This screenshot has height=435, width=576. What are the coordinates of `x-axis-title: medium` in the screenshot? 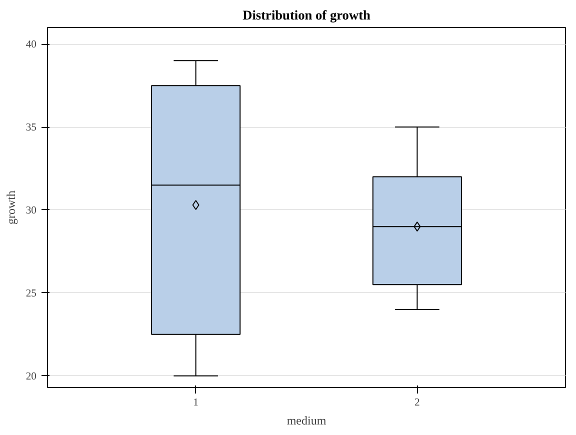 It's located at (306, 421).